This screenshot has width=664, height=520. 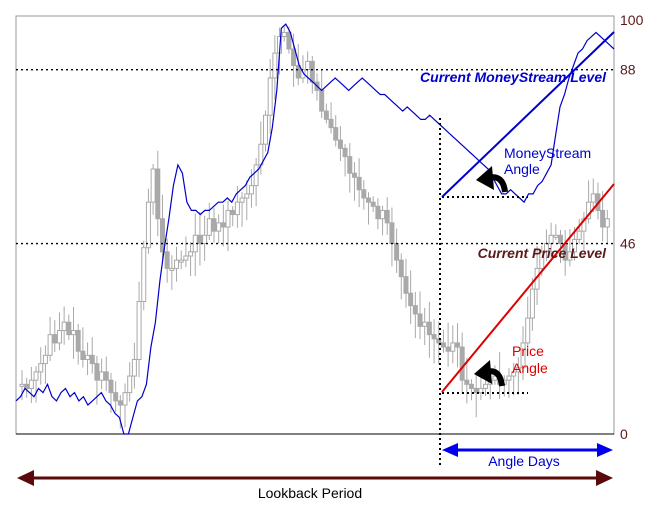 I want to click on moneystream-angle-label-line1: MoneyStream, so click(x=547, y=153).